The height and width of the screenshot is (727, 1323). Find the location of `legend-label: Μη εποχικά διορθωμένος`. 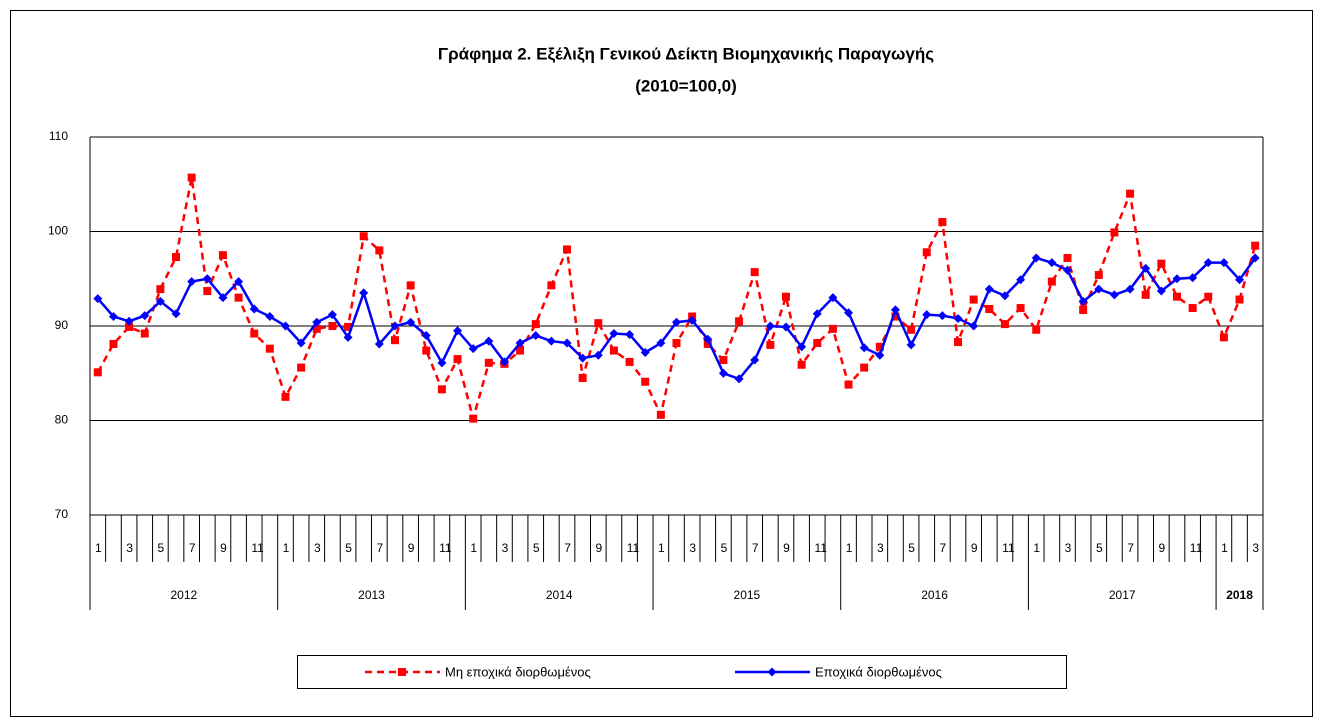

legend-label: Μη εποχικά διορθωμένος is located at coordinates (518, 671).